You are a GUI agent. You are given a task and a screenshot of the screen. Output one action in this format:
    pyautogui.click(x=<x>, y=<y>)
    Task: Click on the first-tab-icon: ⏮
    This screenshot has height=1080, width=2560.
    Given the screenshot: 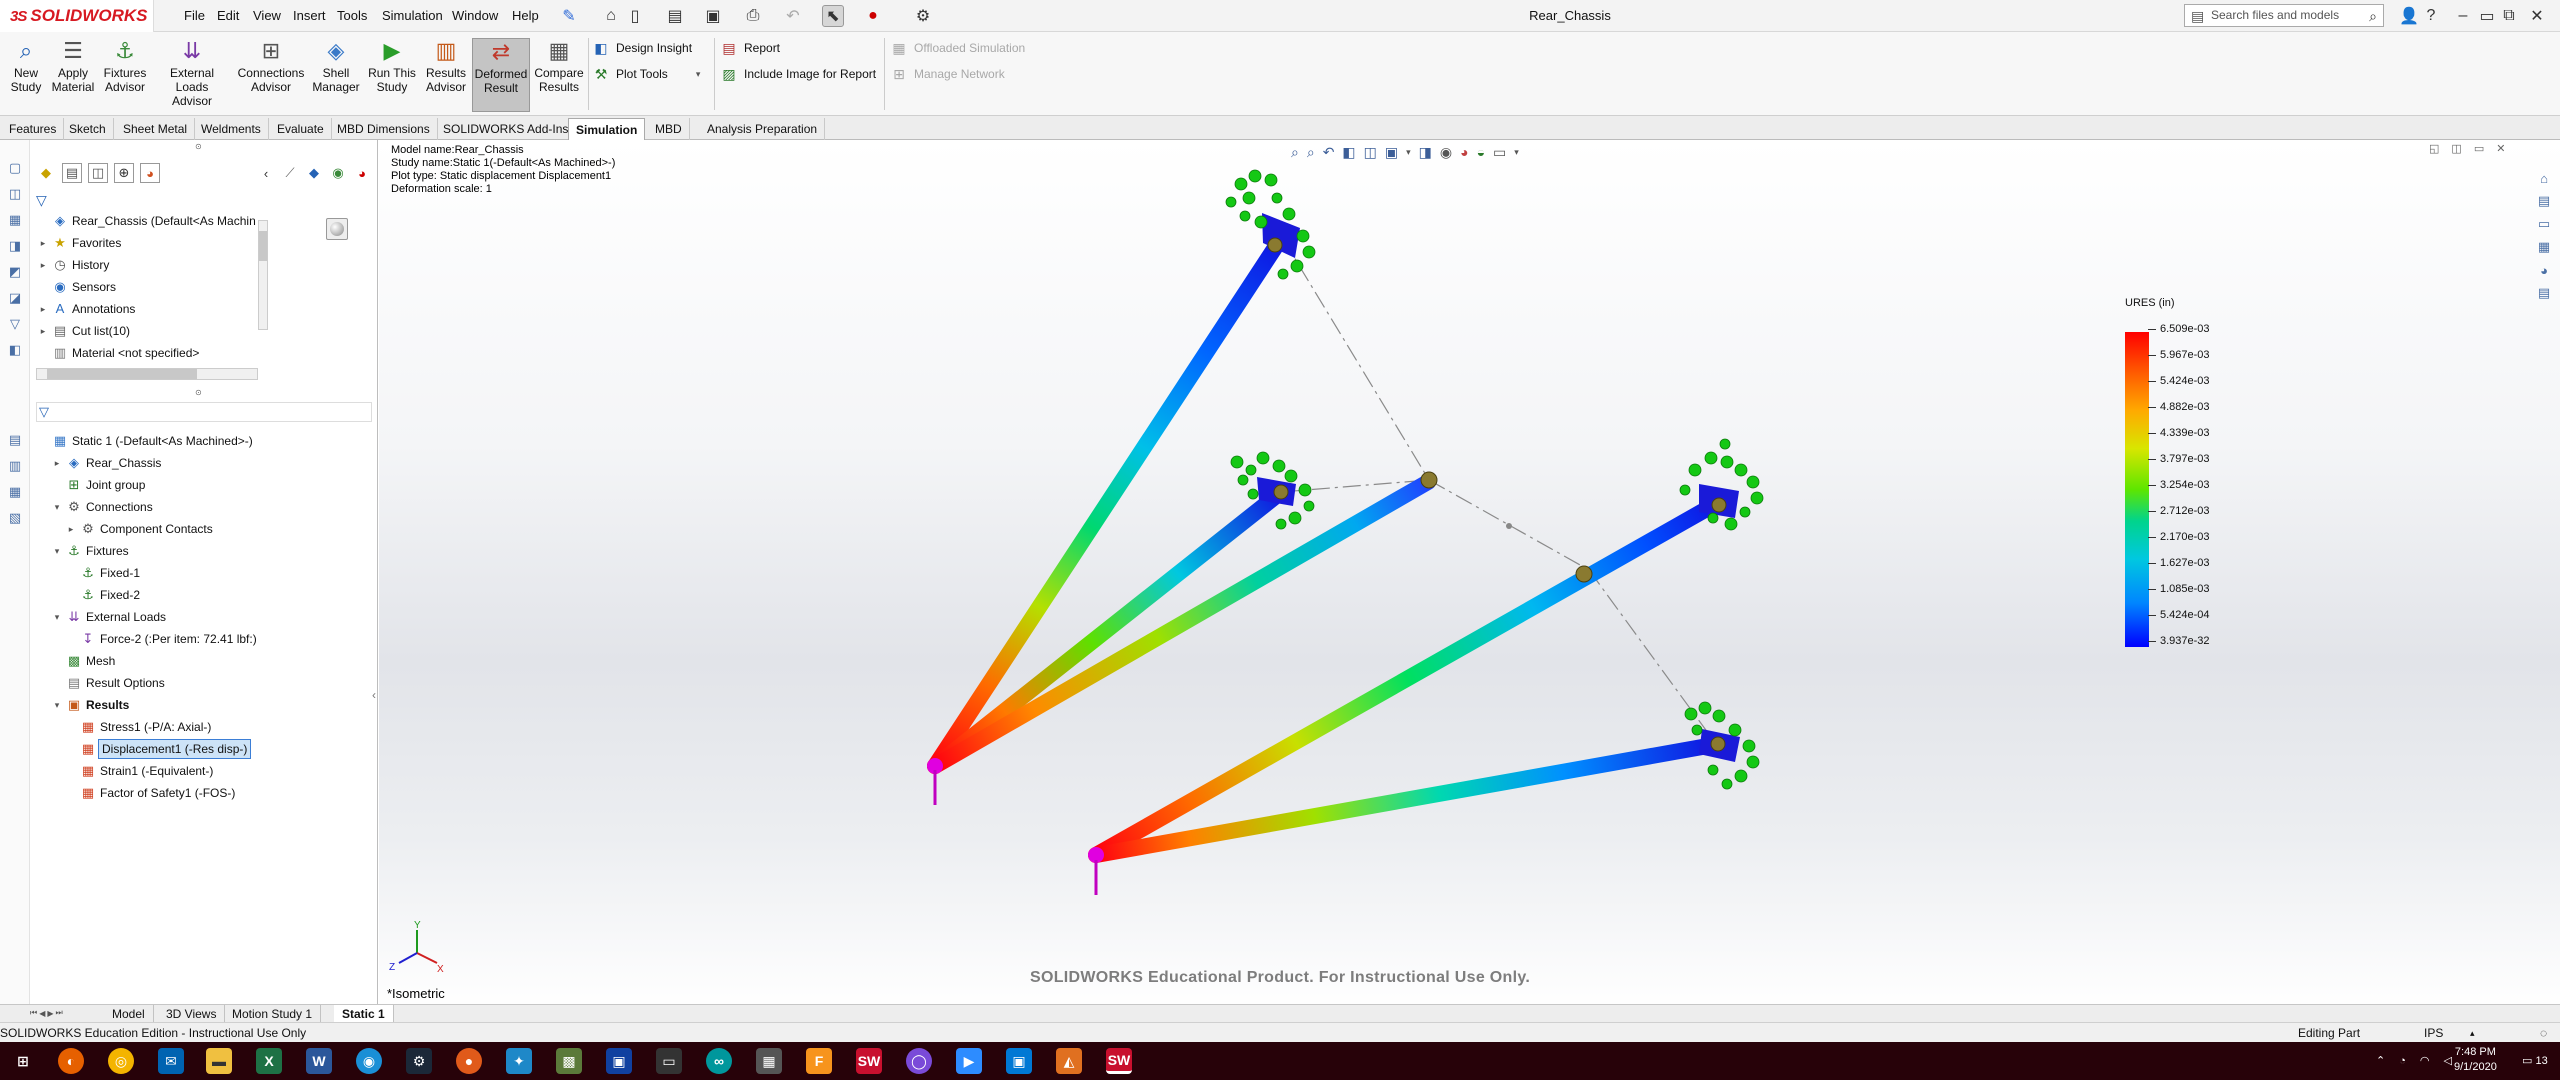 What is the action you would take?
    pyautogui.click(x=34, y=1012)
    